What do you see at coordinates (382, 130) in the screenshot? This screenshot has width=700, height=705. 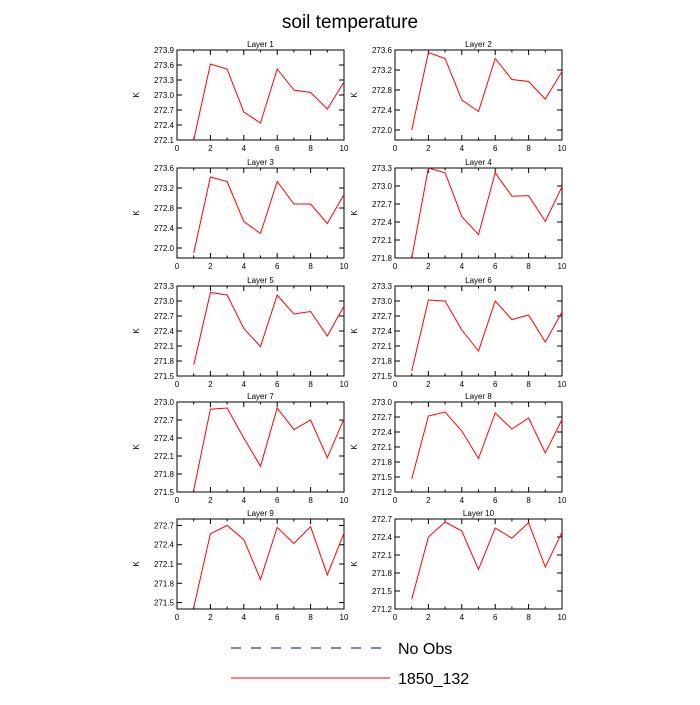 I see `y-tick-label: 272.0` at bounding box center [382, 130].